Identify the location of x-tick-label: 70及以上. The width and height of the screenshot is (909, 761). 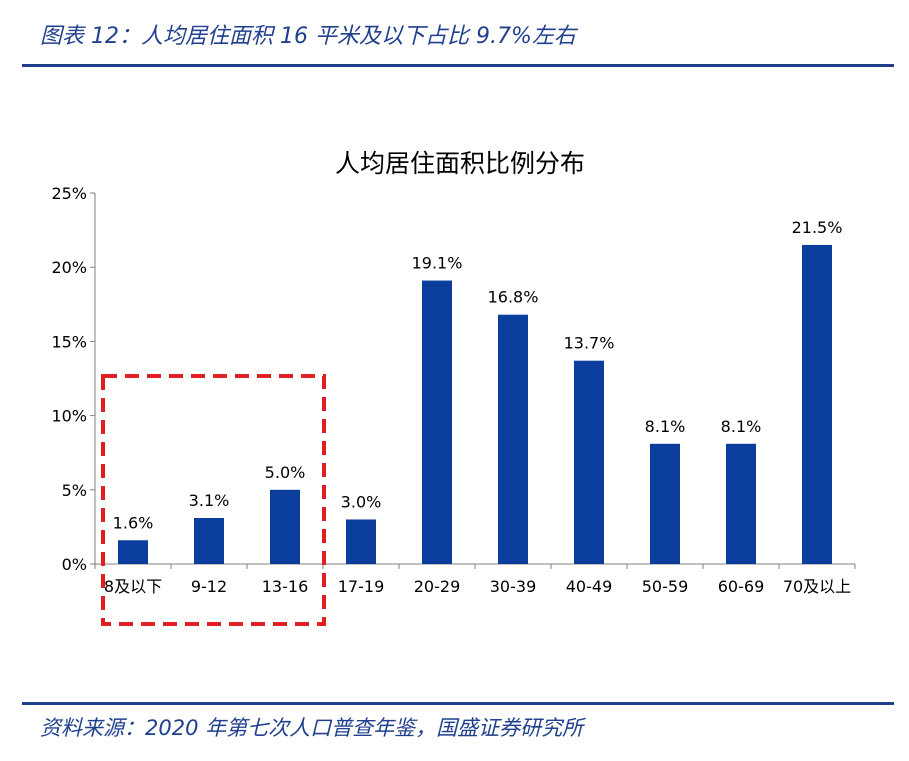
(817, 586).